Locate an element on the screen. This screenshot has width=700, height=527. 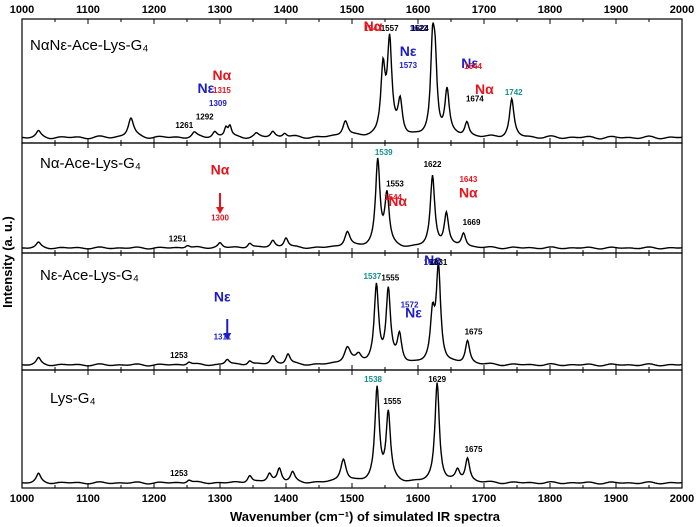
peak-annotation: 1544 is located at coordinates (393, 197).